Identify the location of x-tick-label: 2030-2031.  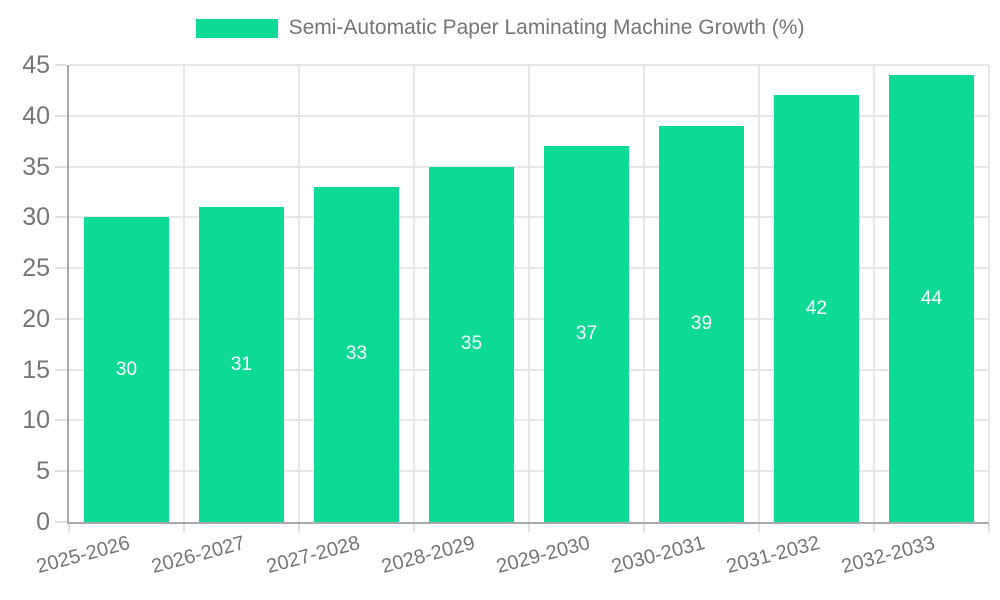
(658, 555).